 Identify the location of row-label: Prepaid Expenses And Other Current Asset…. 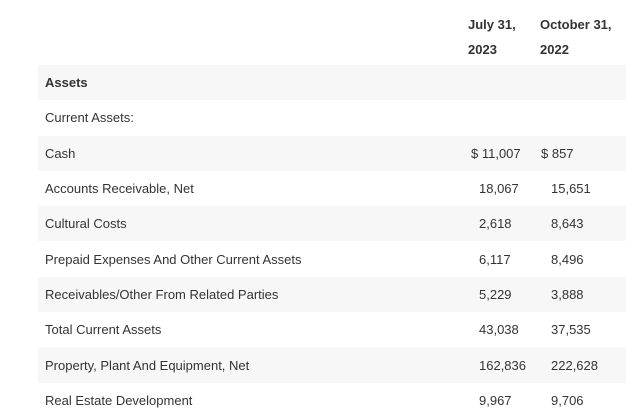
(173, 259).